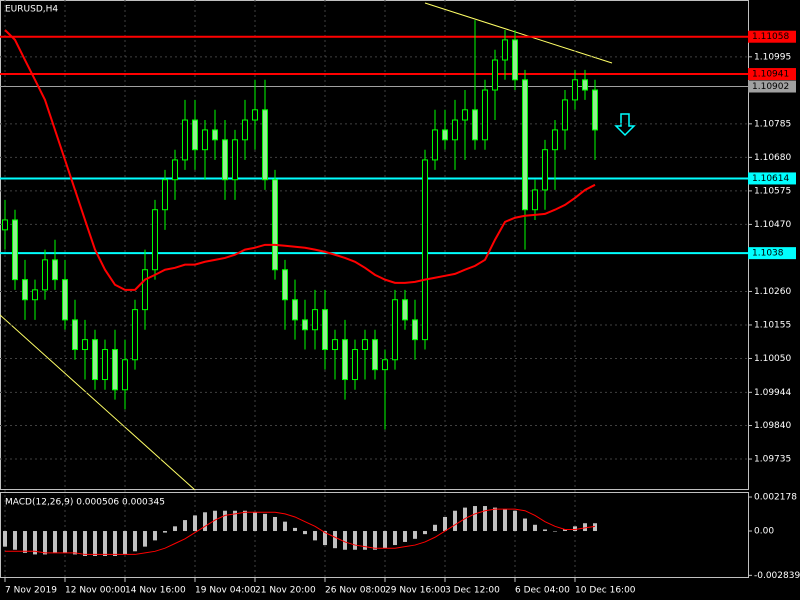  I want to click on trend-line, so click(98, 402).